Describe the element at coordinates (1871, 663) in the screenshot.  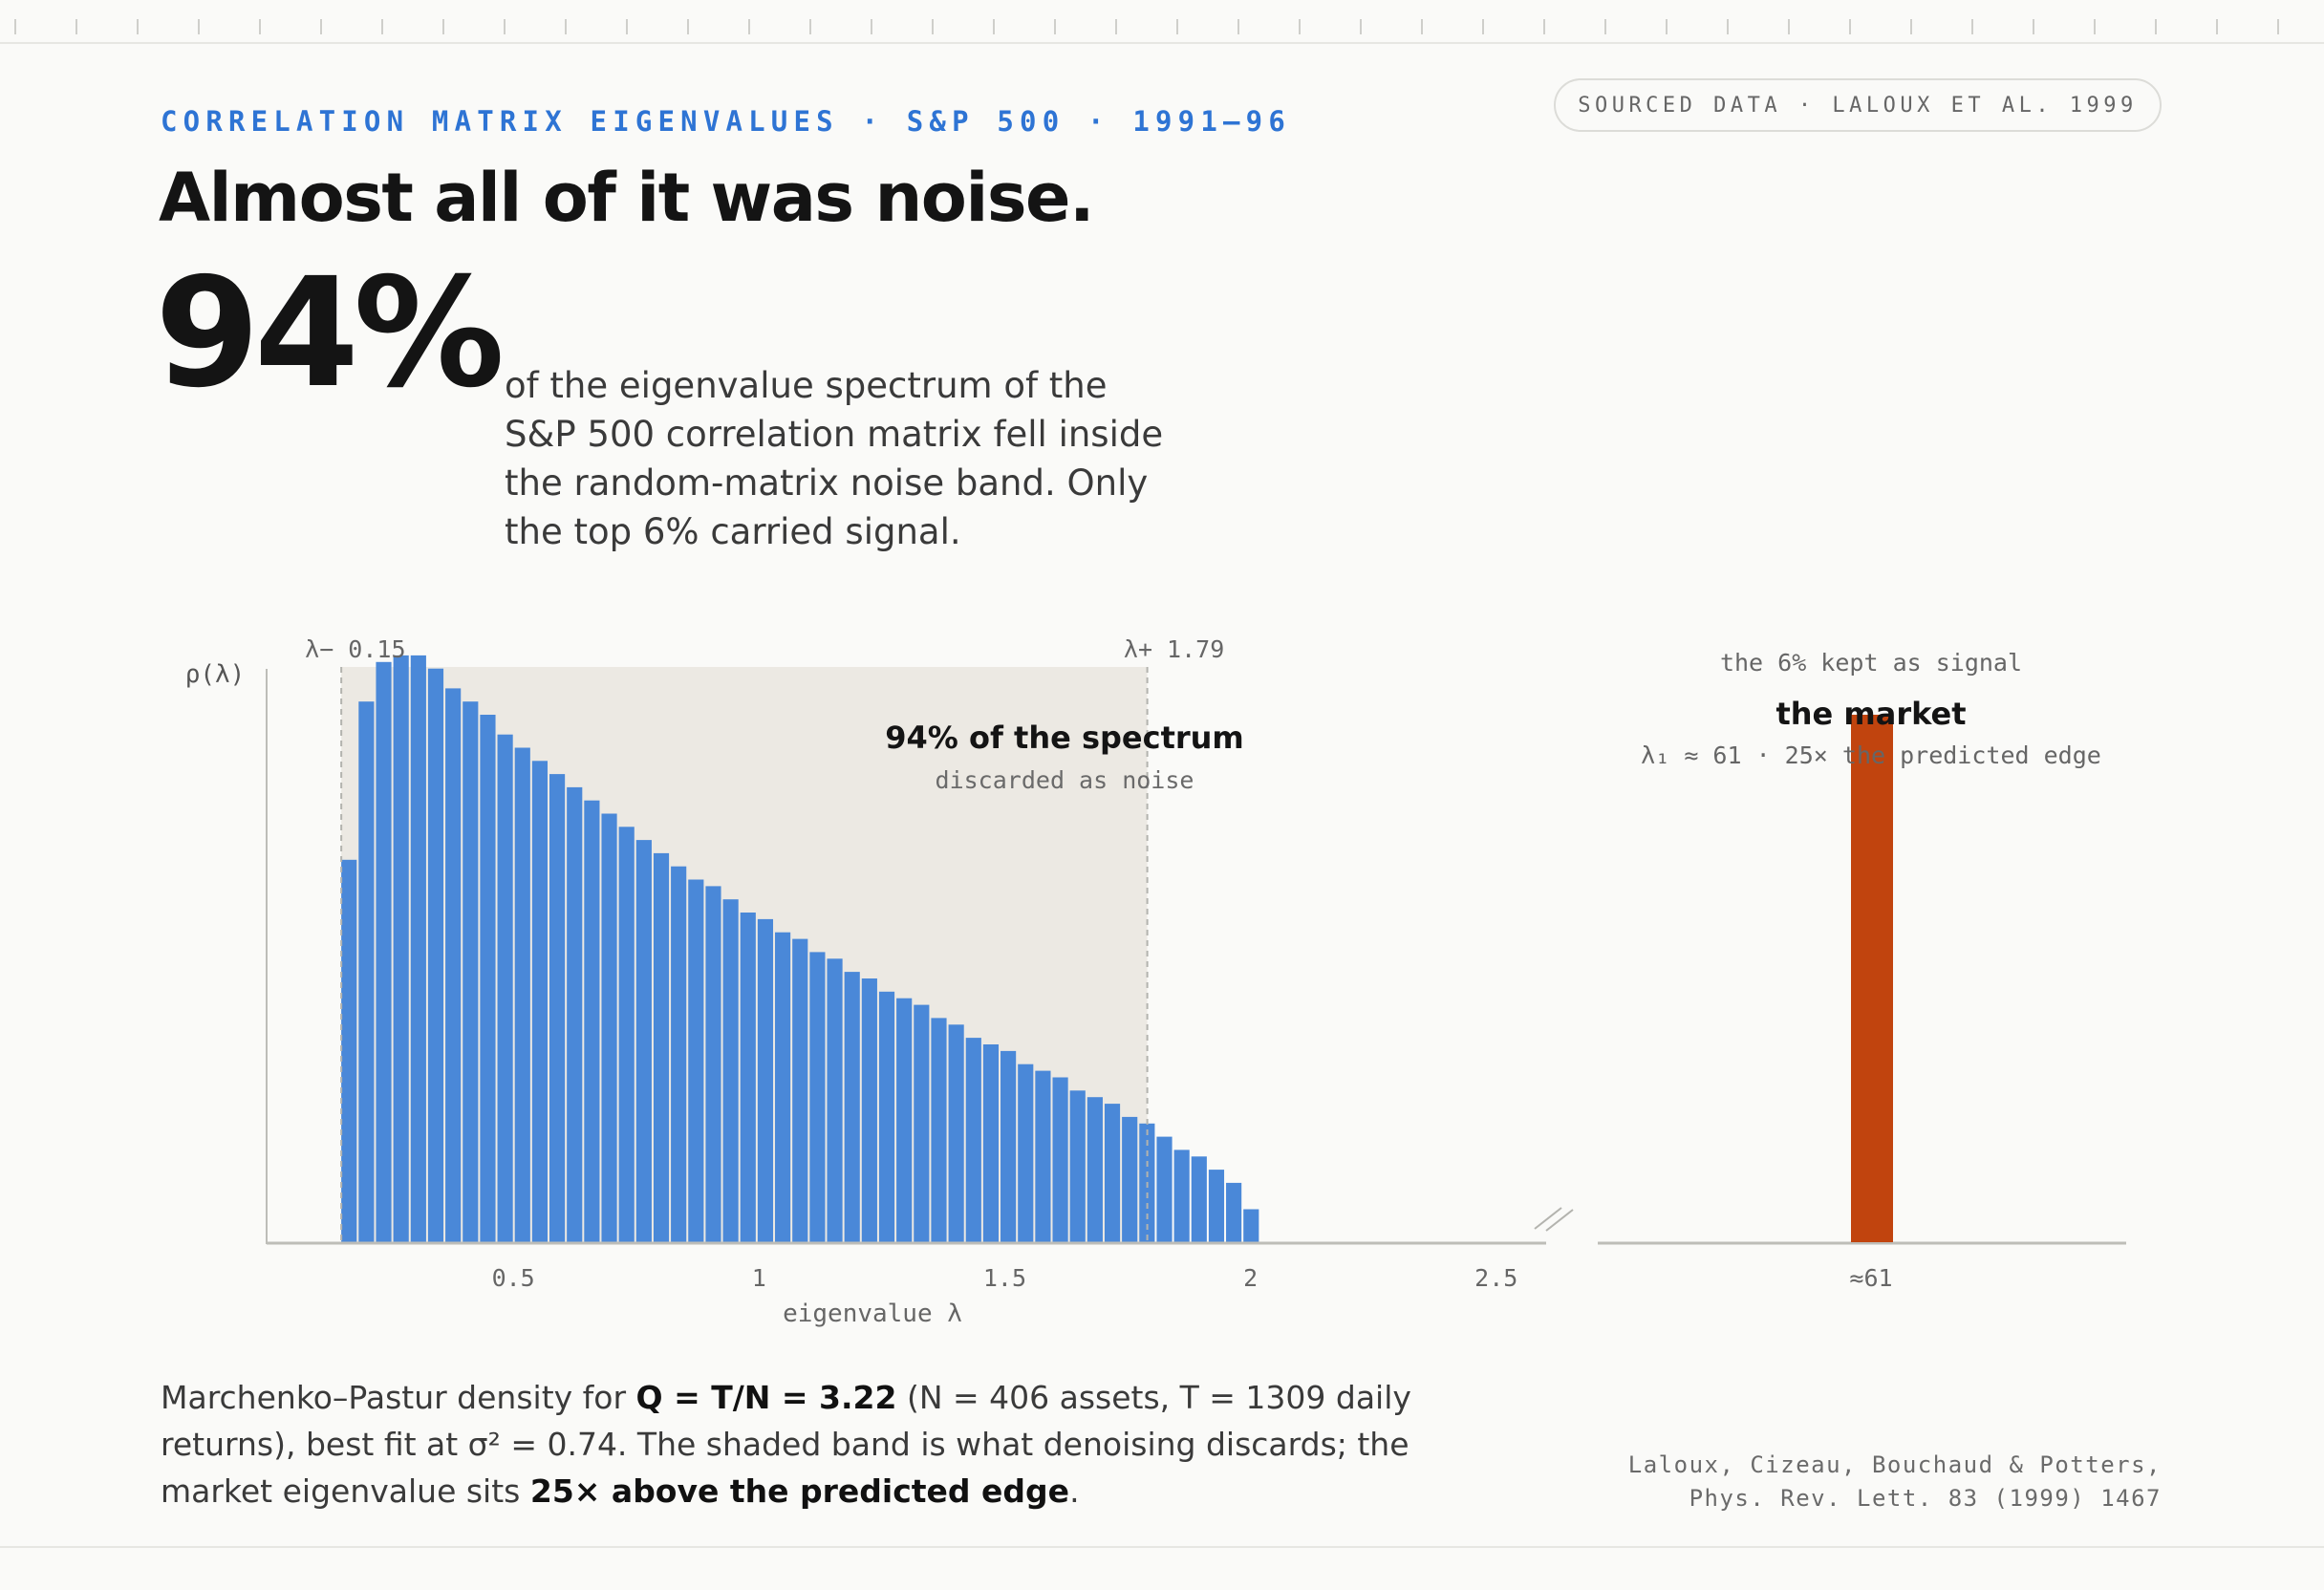
I see `signal-header: the 6% kept as signal` at that location.